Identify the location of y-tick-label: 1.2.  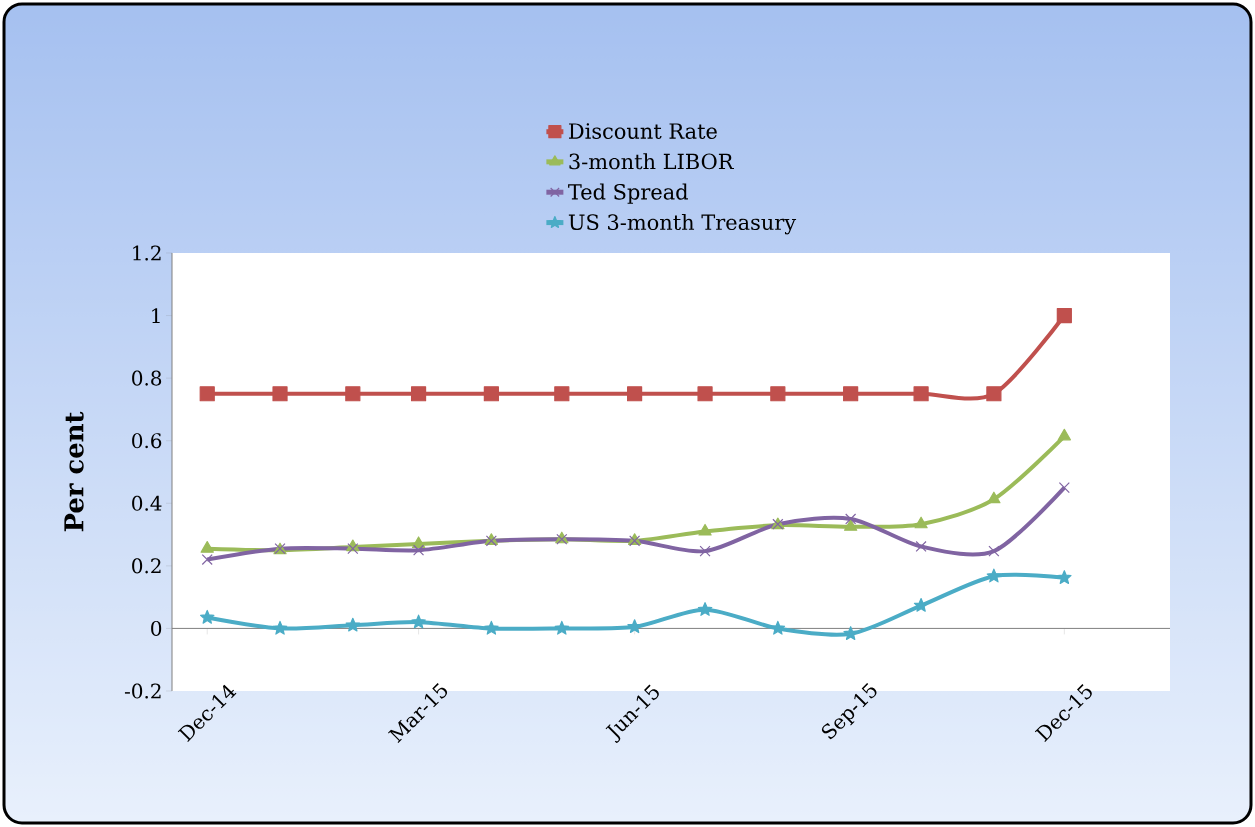
(147, 253).